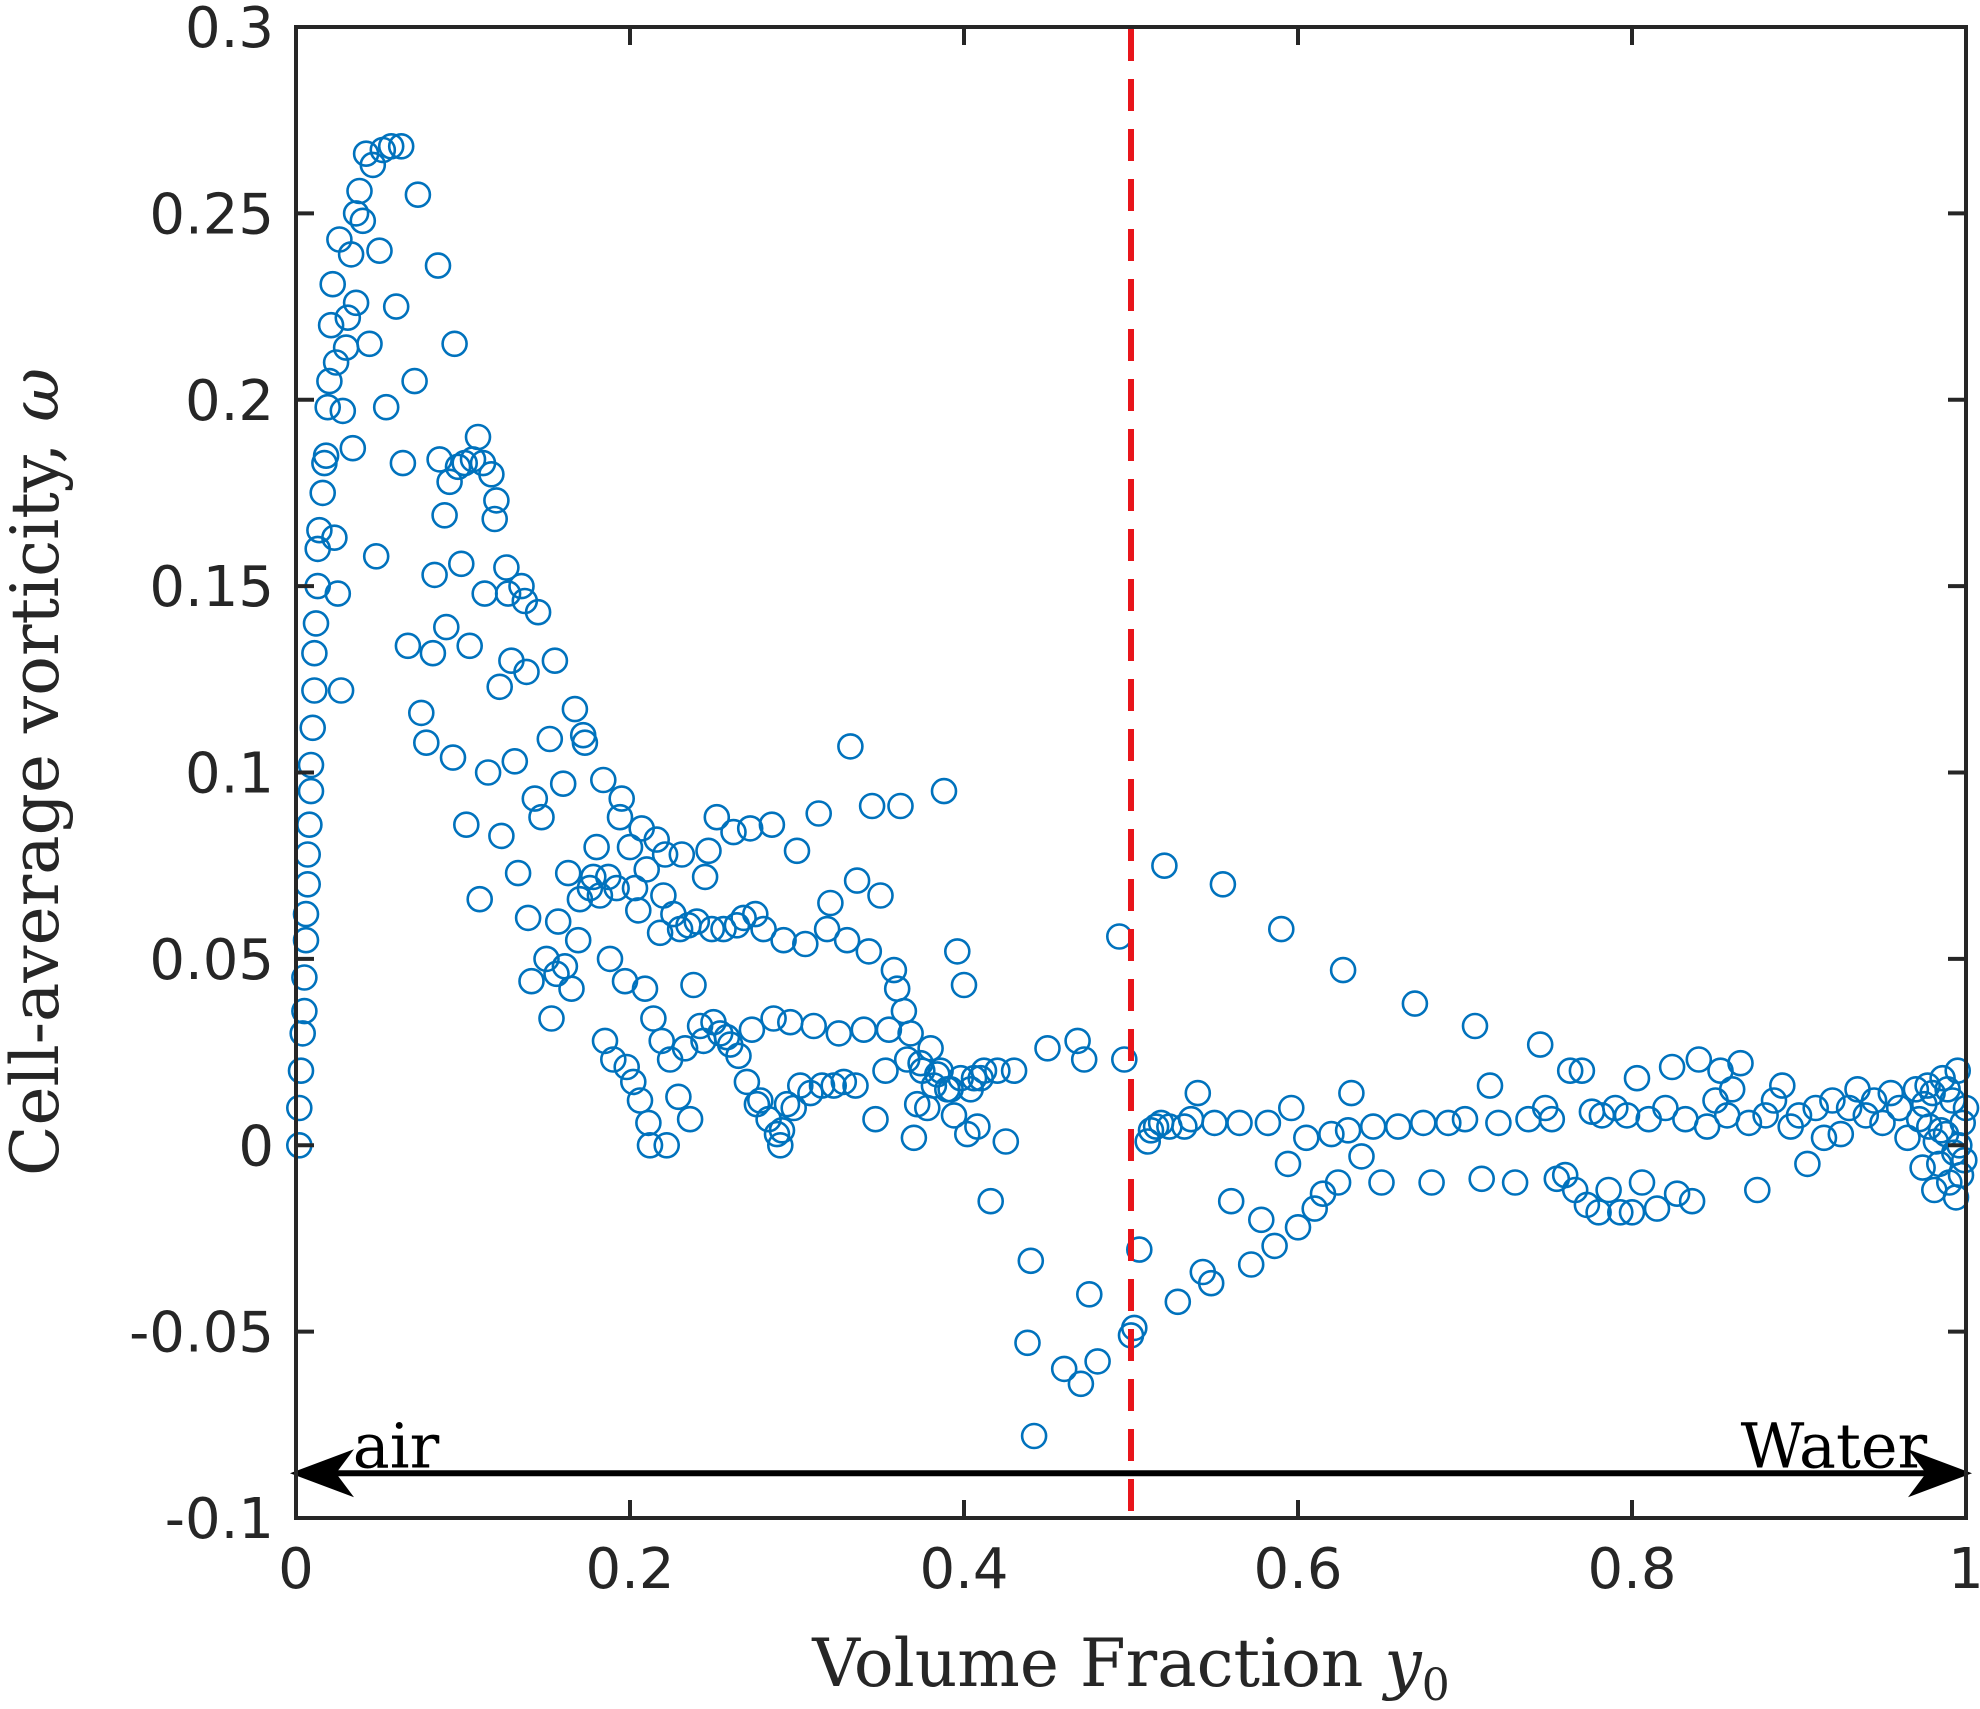 Image resolution: width=1980 pixels, height=1709 pixels. Describe the element at coordinates (1436, 1684) in the screenshot. I see `x-axis-title-subscript: 0` at that location.